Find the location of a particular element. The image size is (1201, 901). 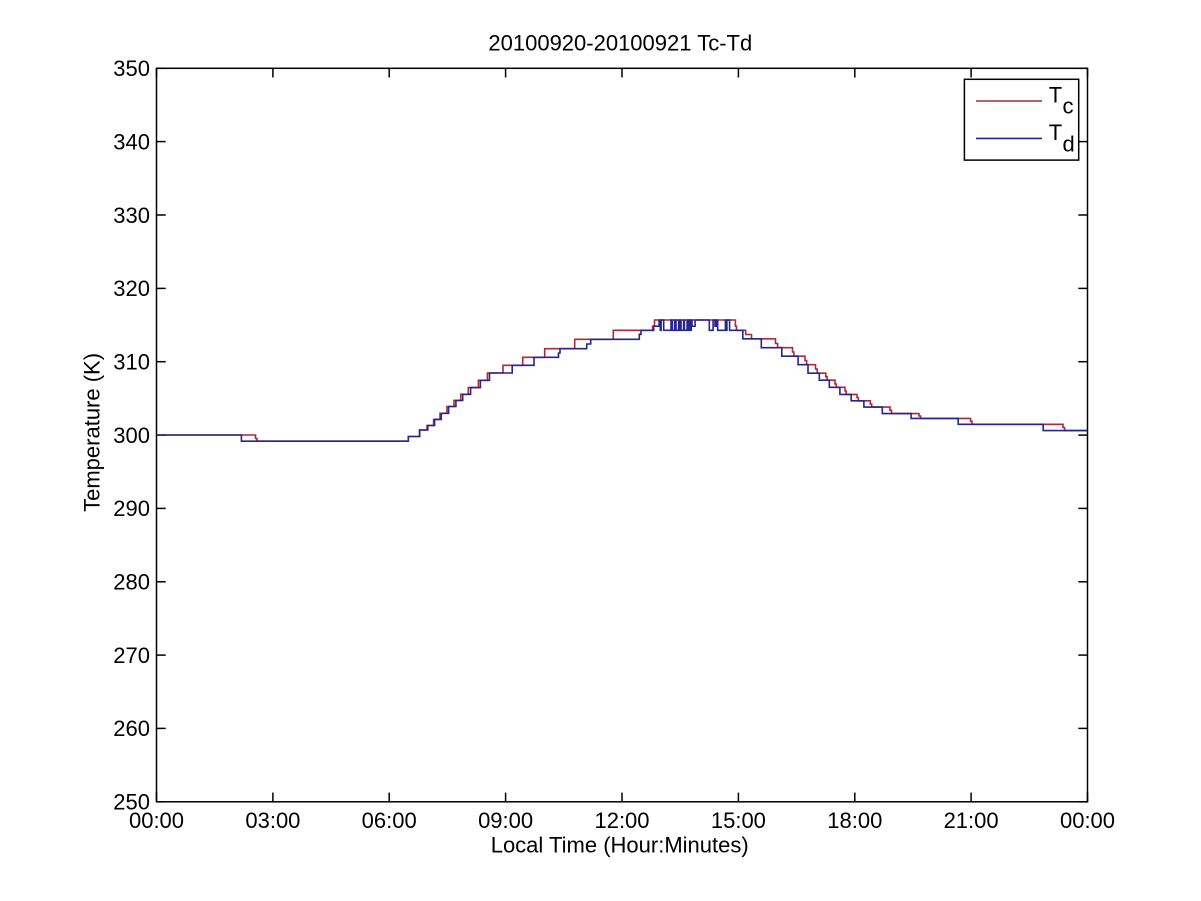

svg-text: 300 is located at coordinates (131, 435).